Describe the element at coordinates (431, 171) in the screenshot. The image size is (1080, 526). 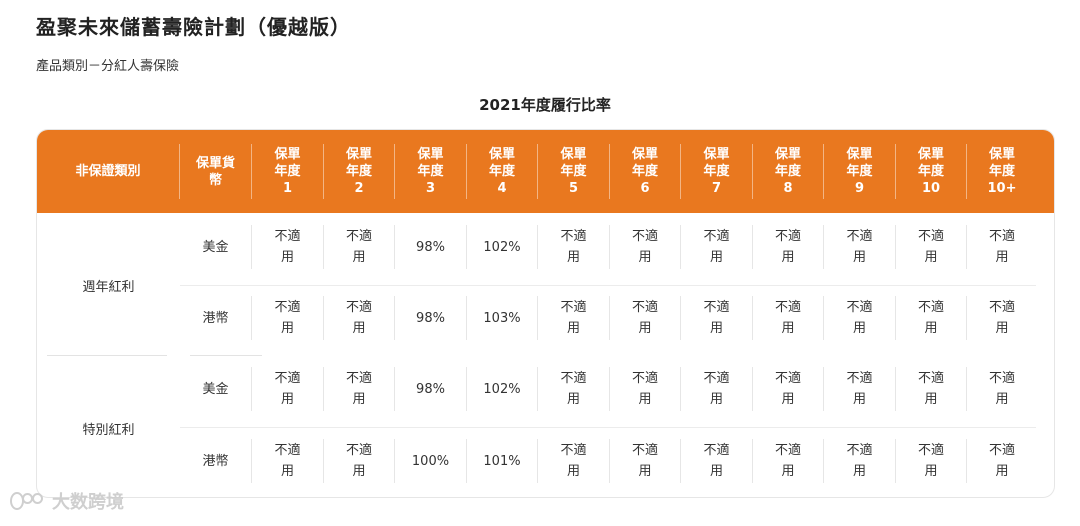
I see `header-policy-year: 保單 年度 3` at that location.